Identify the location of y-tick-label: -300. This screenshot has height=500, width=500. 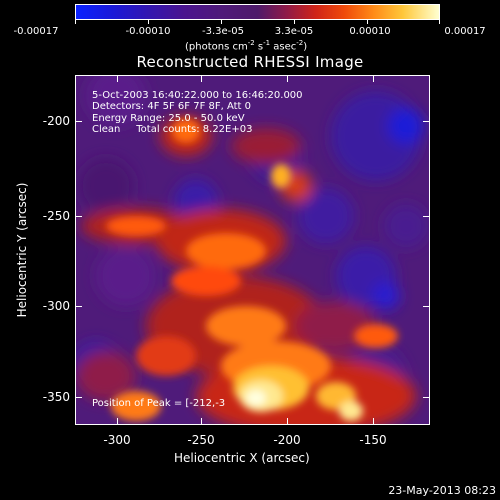
(56, 306).